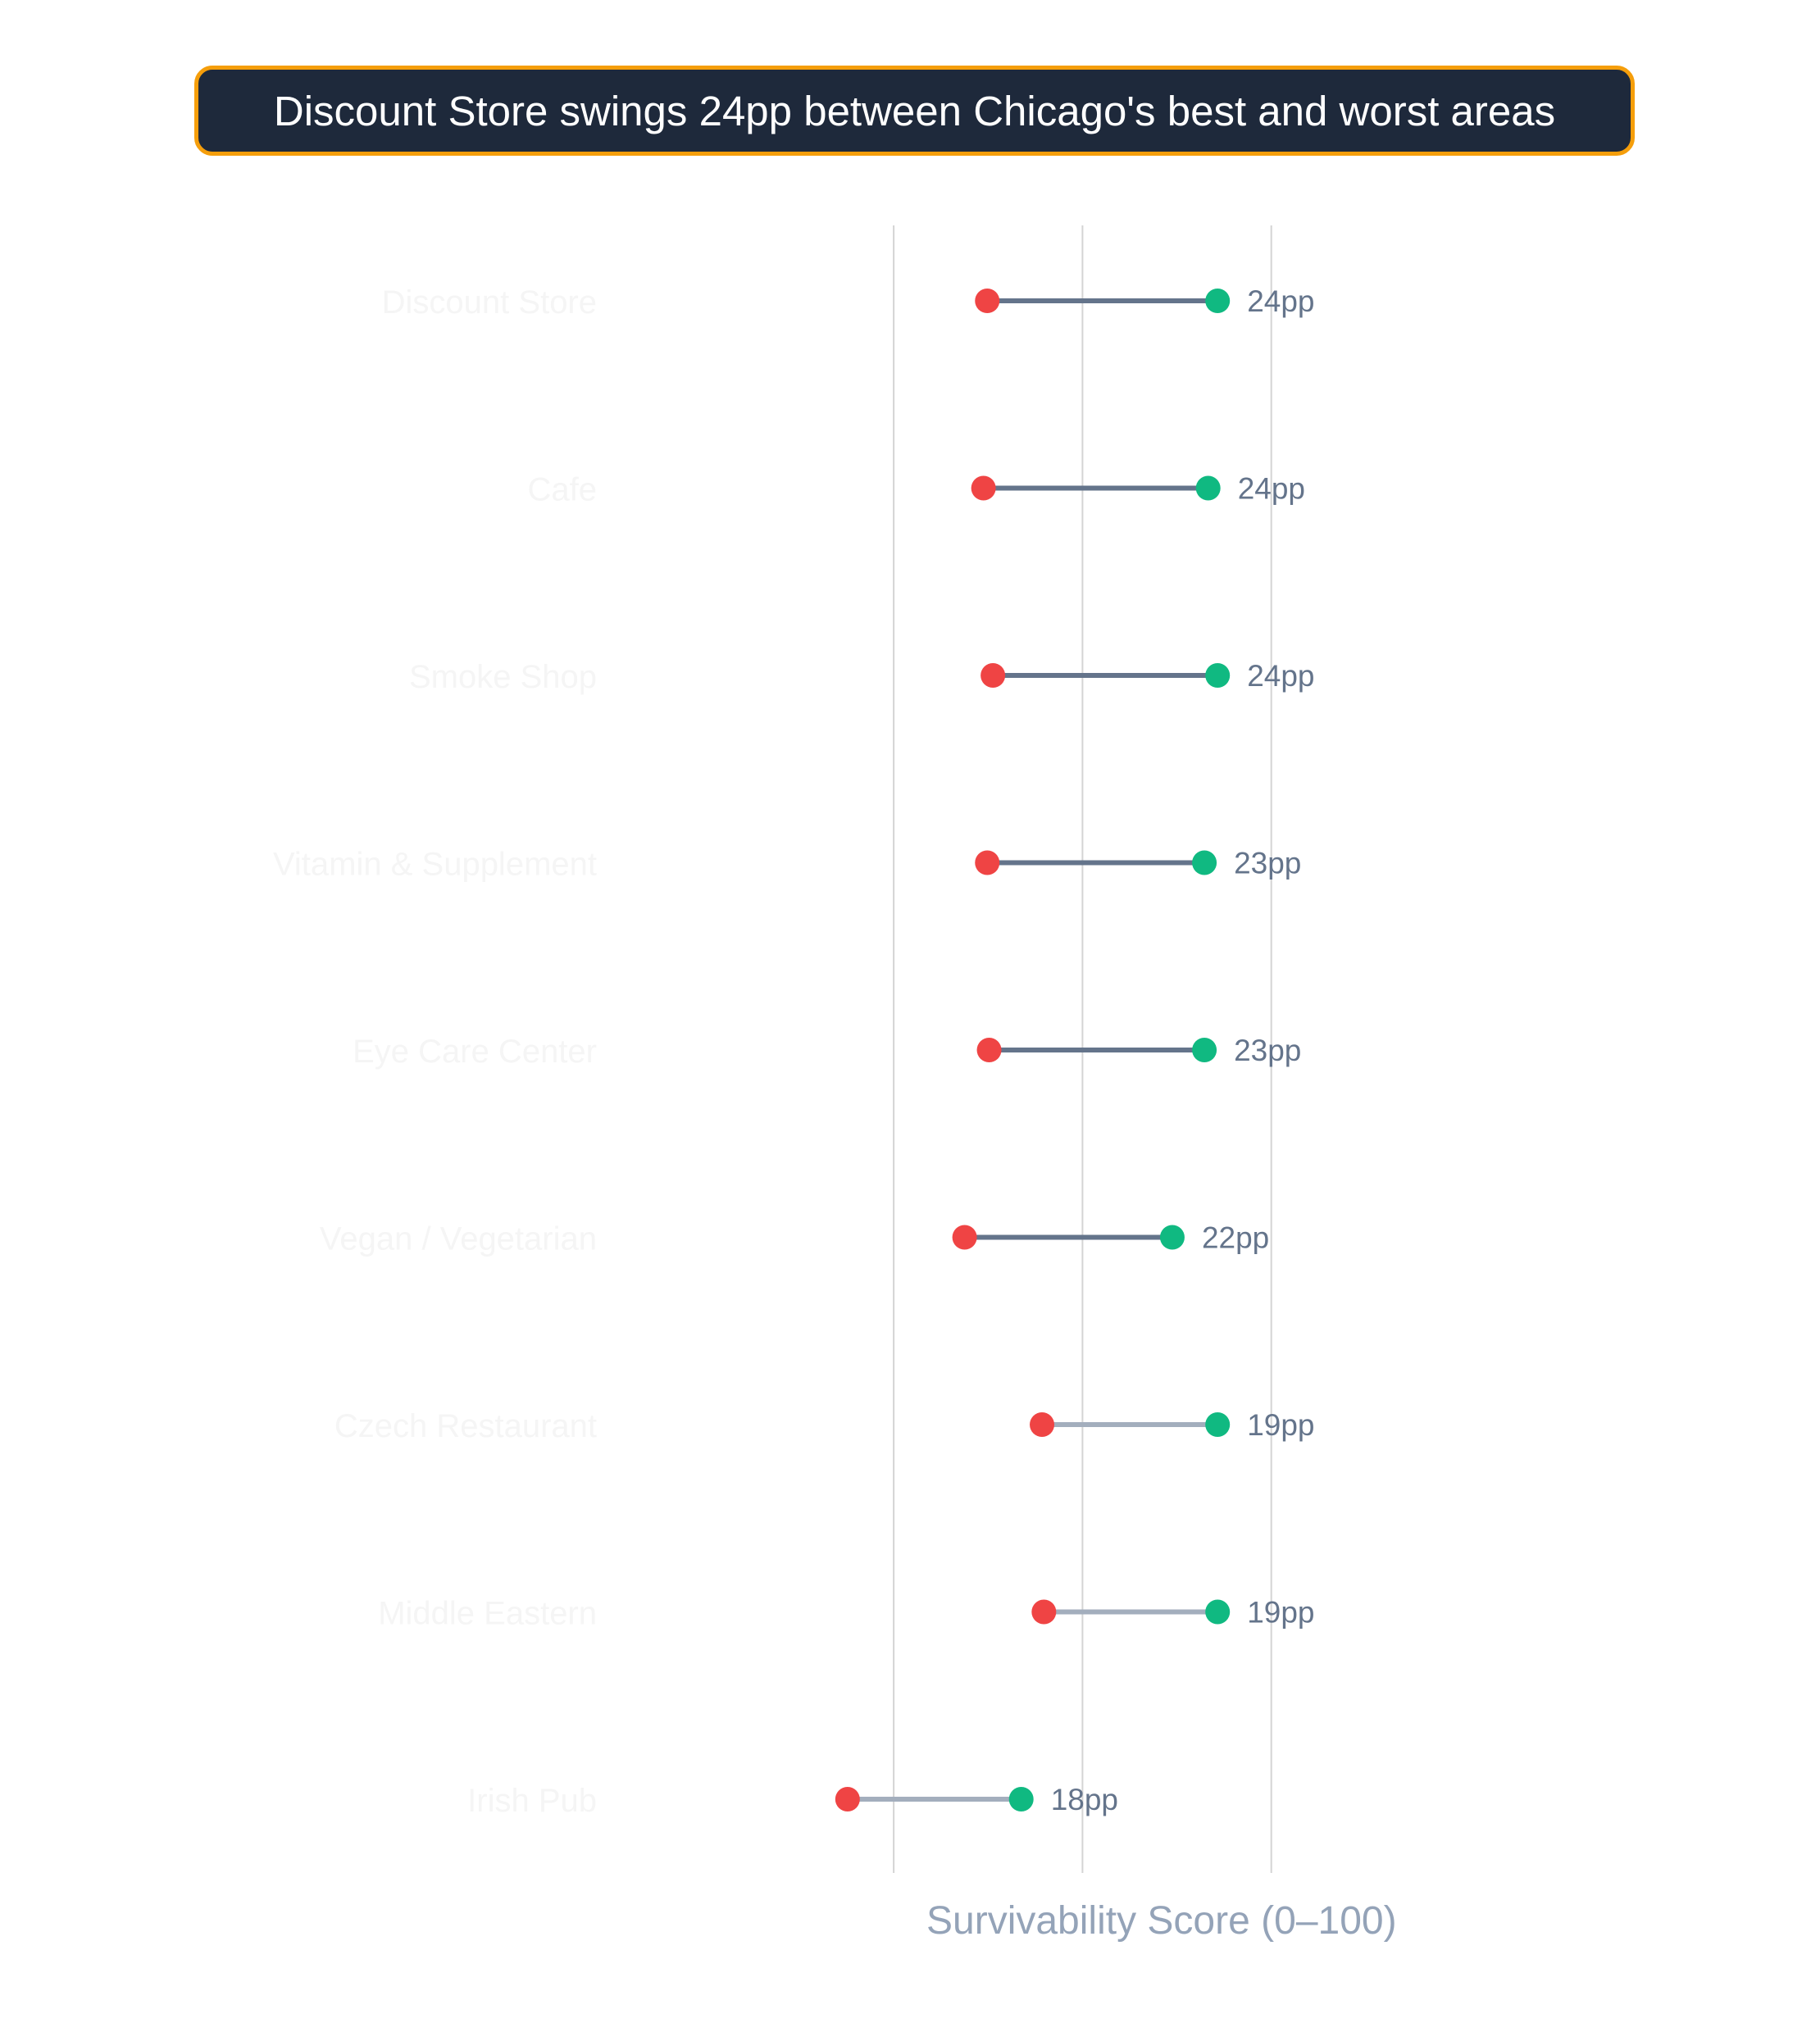 This screenshot has height=2041, width=1820. What do you see at coordinates (458, 1239) in the screenshot?
I see `category-label: Vegan / Vegetarian` at bounding box center [458, 1239].